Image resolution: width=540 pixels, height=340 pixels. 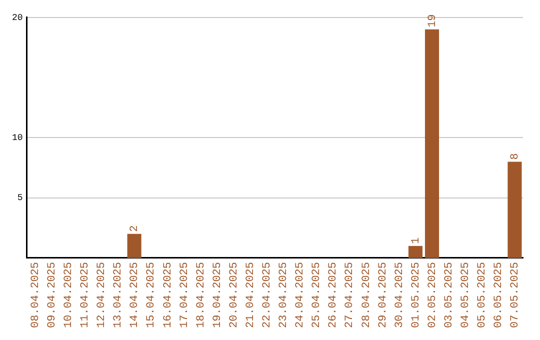 What do you see at coordinates (118, 295) in the screenshot?
I see `x-tick-label: 13.04.2025` at bounding box center [118, 295].